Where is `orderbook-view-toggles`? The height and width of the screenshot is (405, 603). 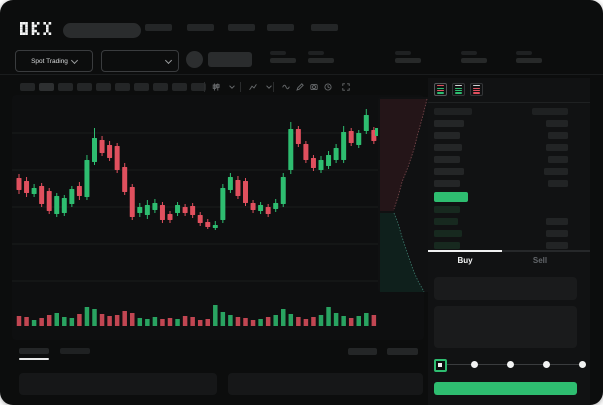 orderbook-view-toggles is located at coordinates (458, 89).